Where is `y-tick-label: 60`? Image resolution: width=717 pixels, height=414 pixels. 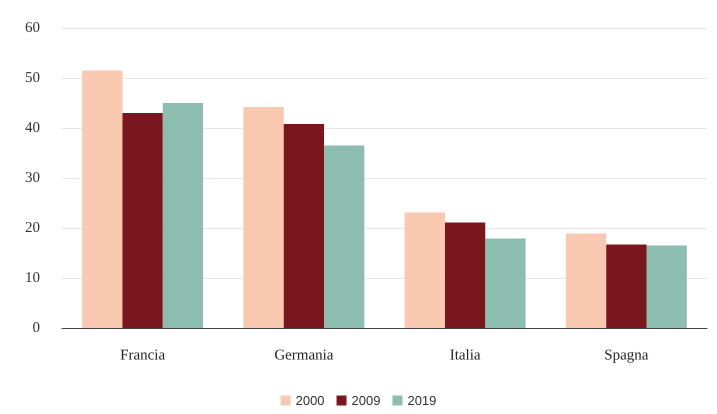 y-tick-label: 60 is located at coordinates (32, 28).